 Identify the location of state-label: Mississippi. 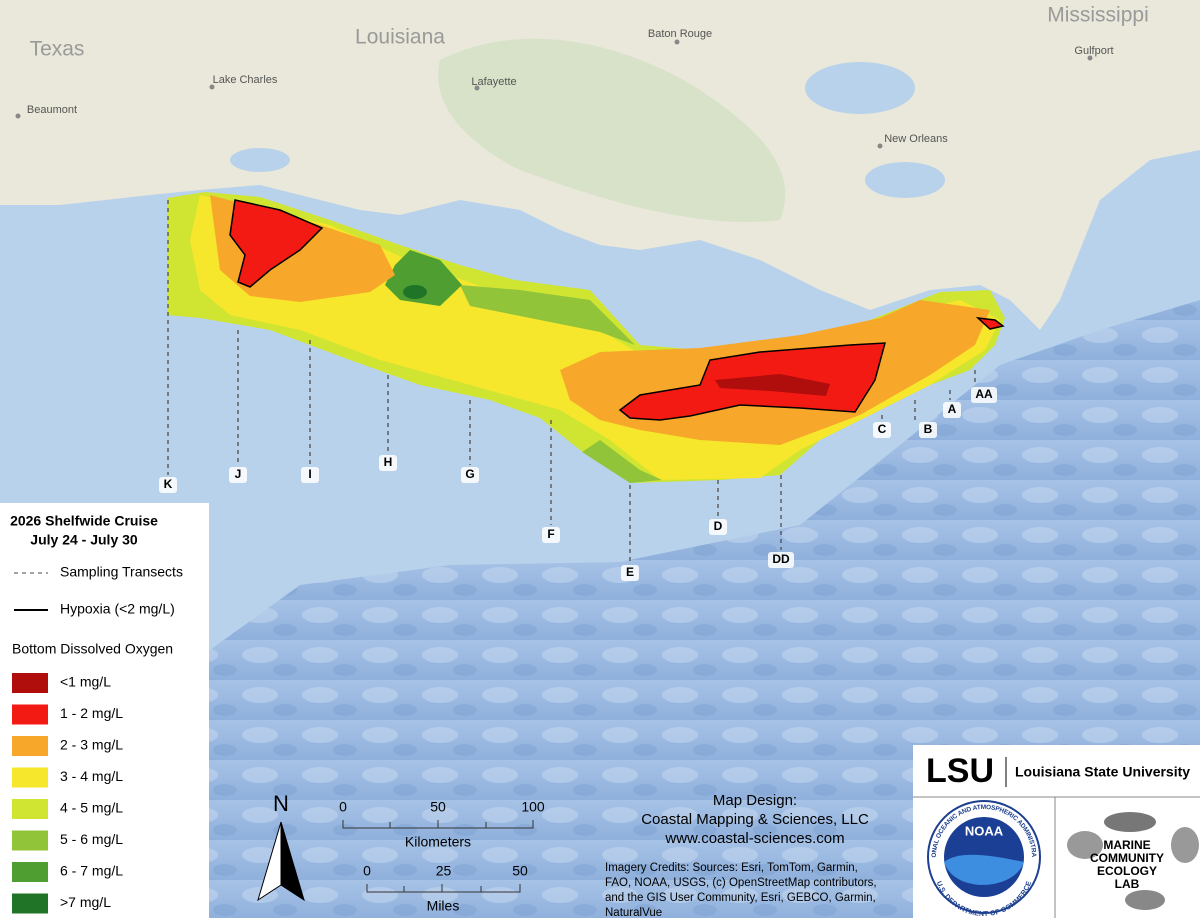
(1098, 15).